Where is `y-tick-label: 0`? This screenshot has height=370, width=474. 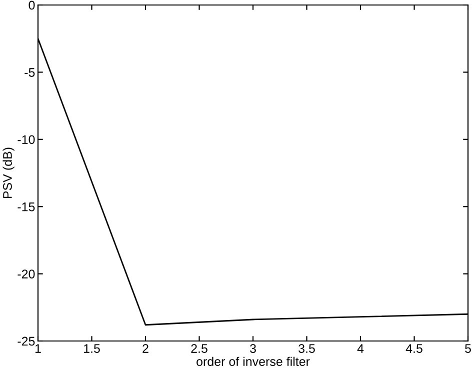 y-tick-label: 0 is located at coordinates (31, 5).